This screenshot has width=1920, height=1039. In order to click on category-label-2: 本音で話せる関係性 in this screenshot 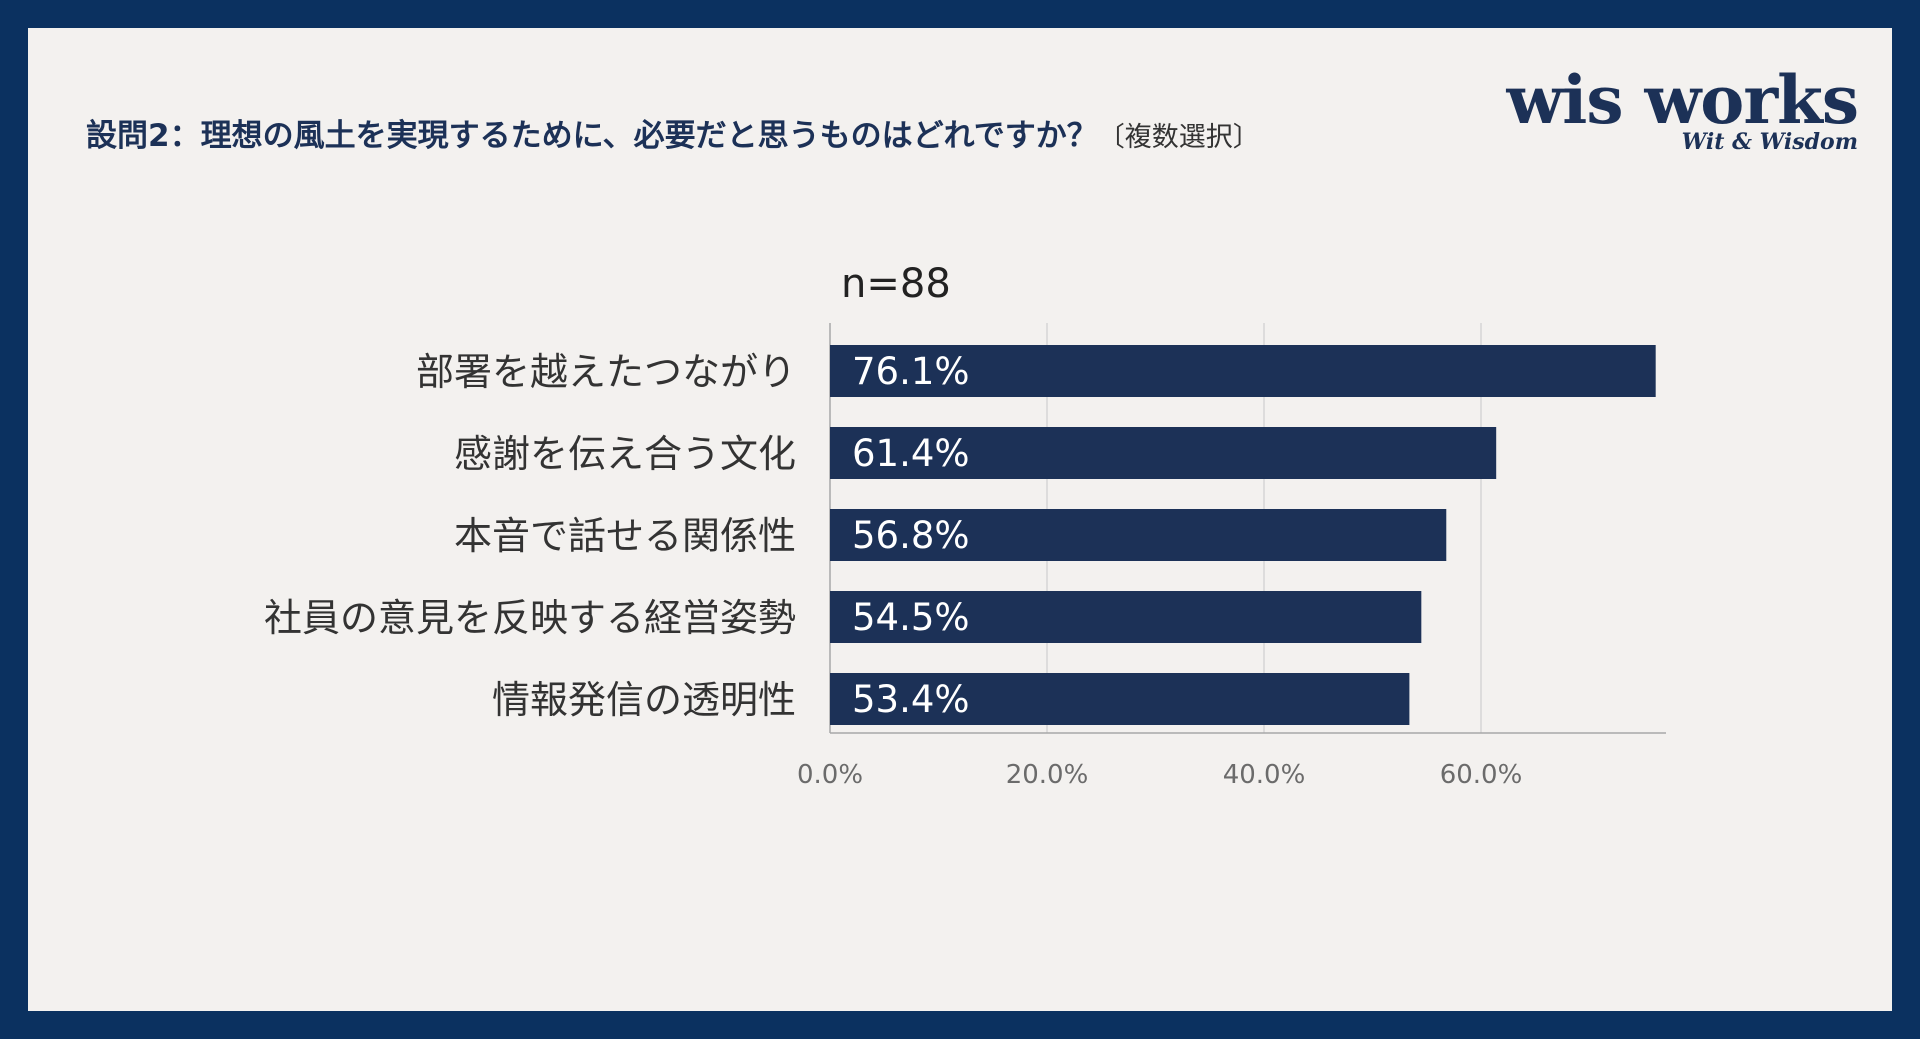, I will do `click(625, 536)`.